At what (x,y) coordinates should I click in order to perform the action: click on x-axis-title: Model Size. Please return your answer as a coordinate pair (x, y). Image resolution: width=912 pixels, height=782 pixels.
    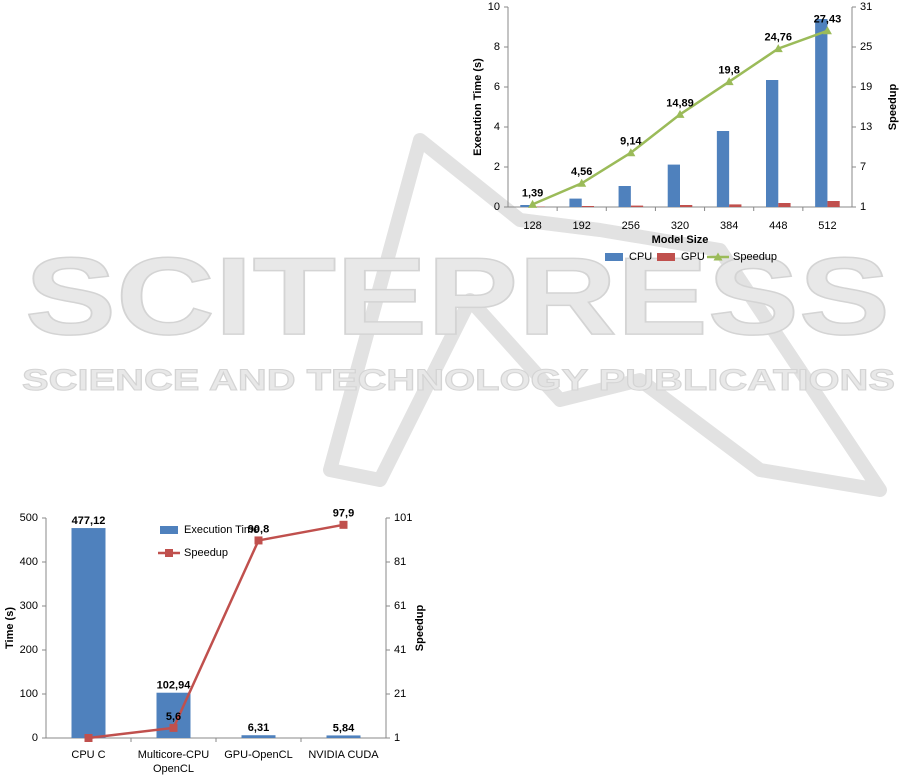
    Looking at the image, I should click on (680, 240).